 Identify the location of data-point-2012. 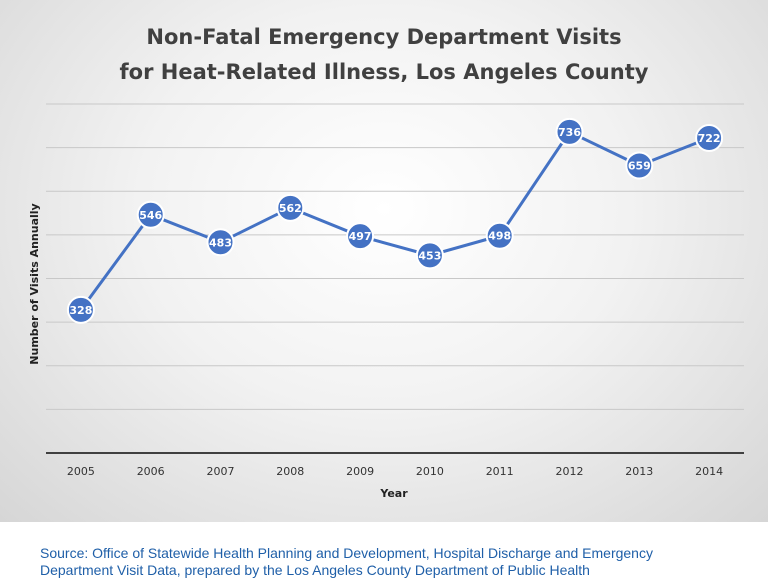
(569, 131).